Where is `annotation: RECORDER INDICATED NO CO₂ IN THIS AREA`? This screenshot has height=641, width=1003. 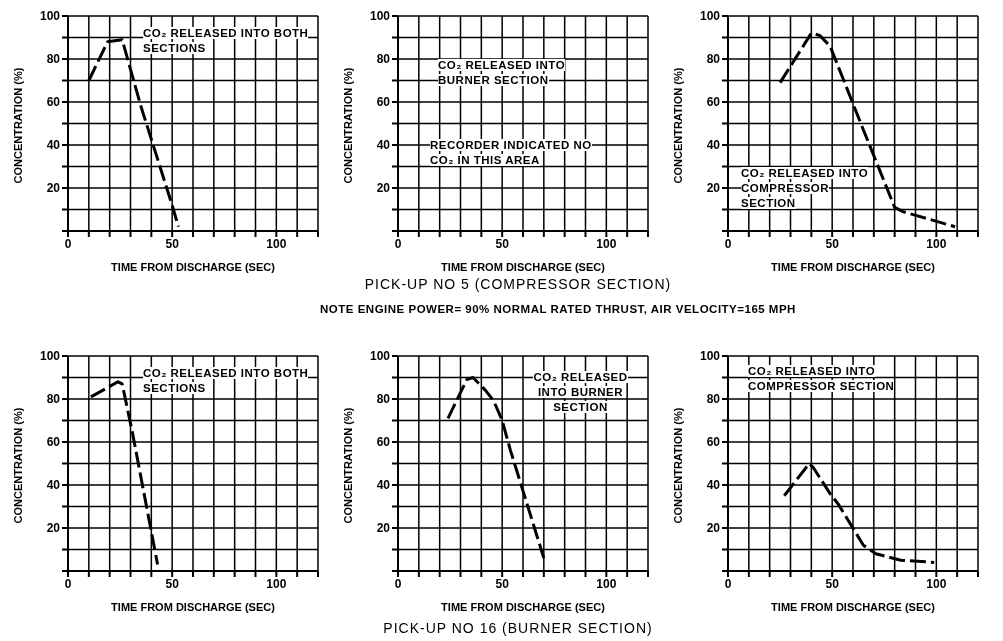 annotation: RECORDER INDICATED NO CO₂ IN THIS AREA is located at coordinates (511, 152).